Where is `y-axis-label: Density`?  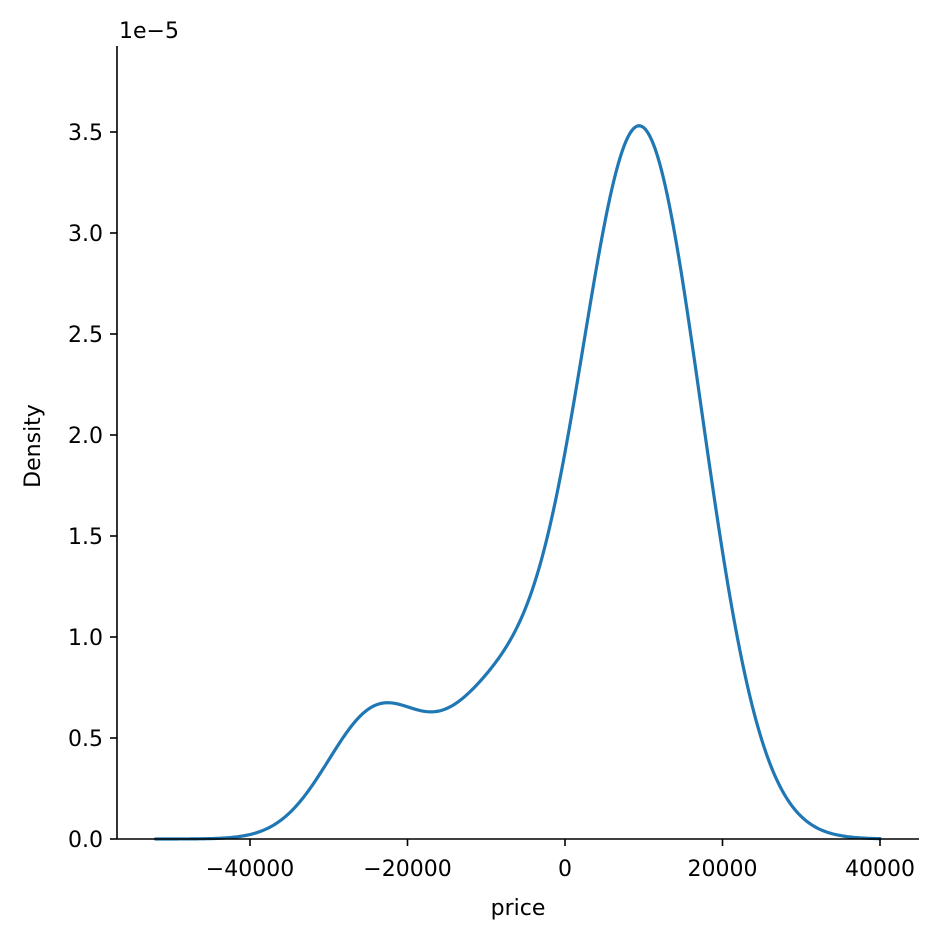 y-axis-label: Density is located at coordinates (33, 446).